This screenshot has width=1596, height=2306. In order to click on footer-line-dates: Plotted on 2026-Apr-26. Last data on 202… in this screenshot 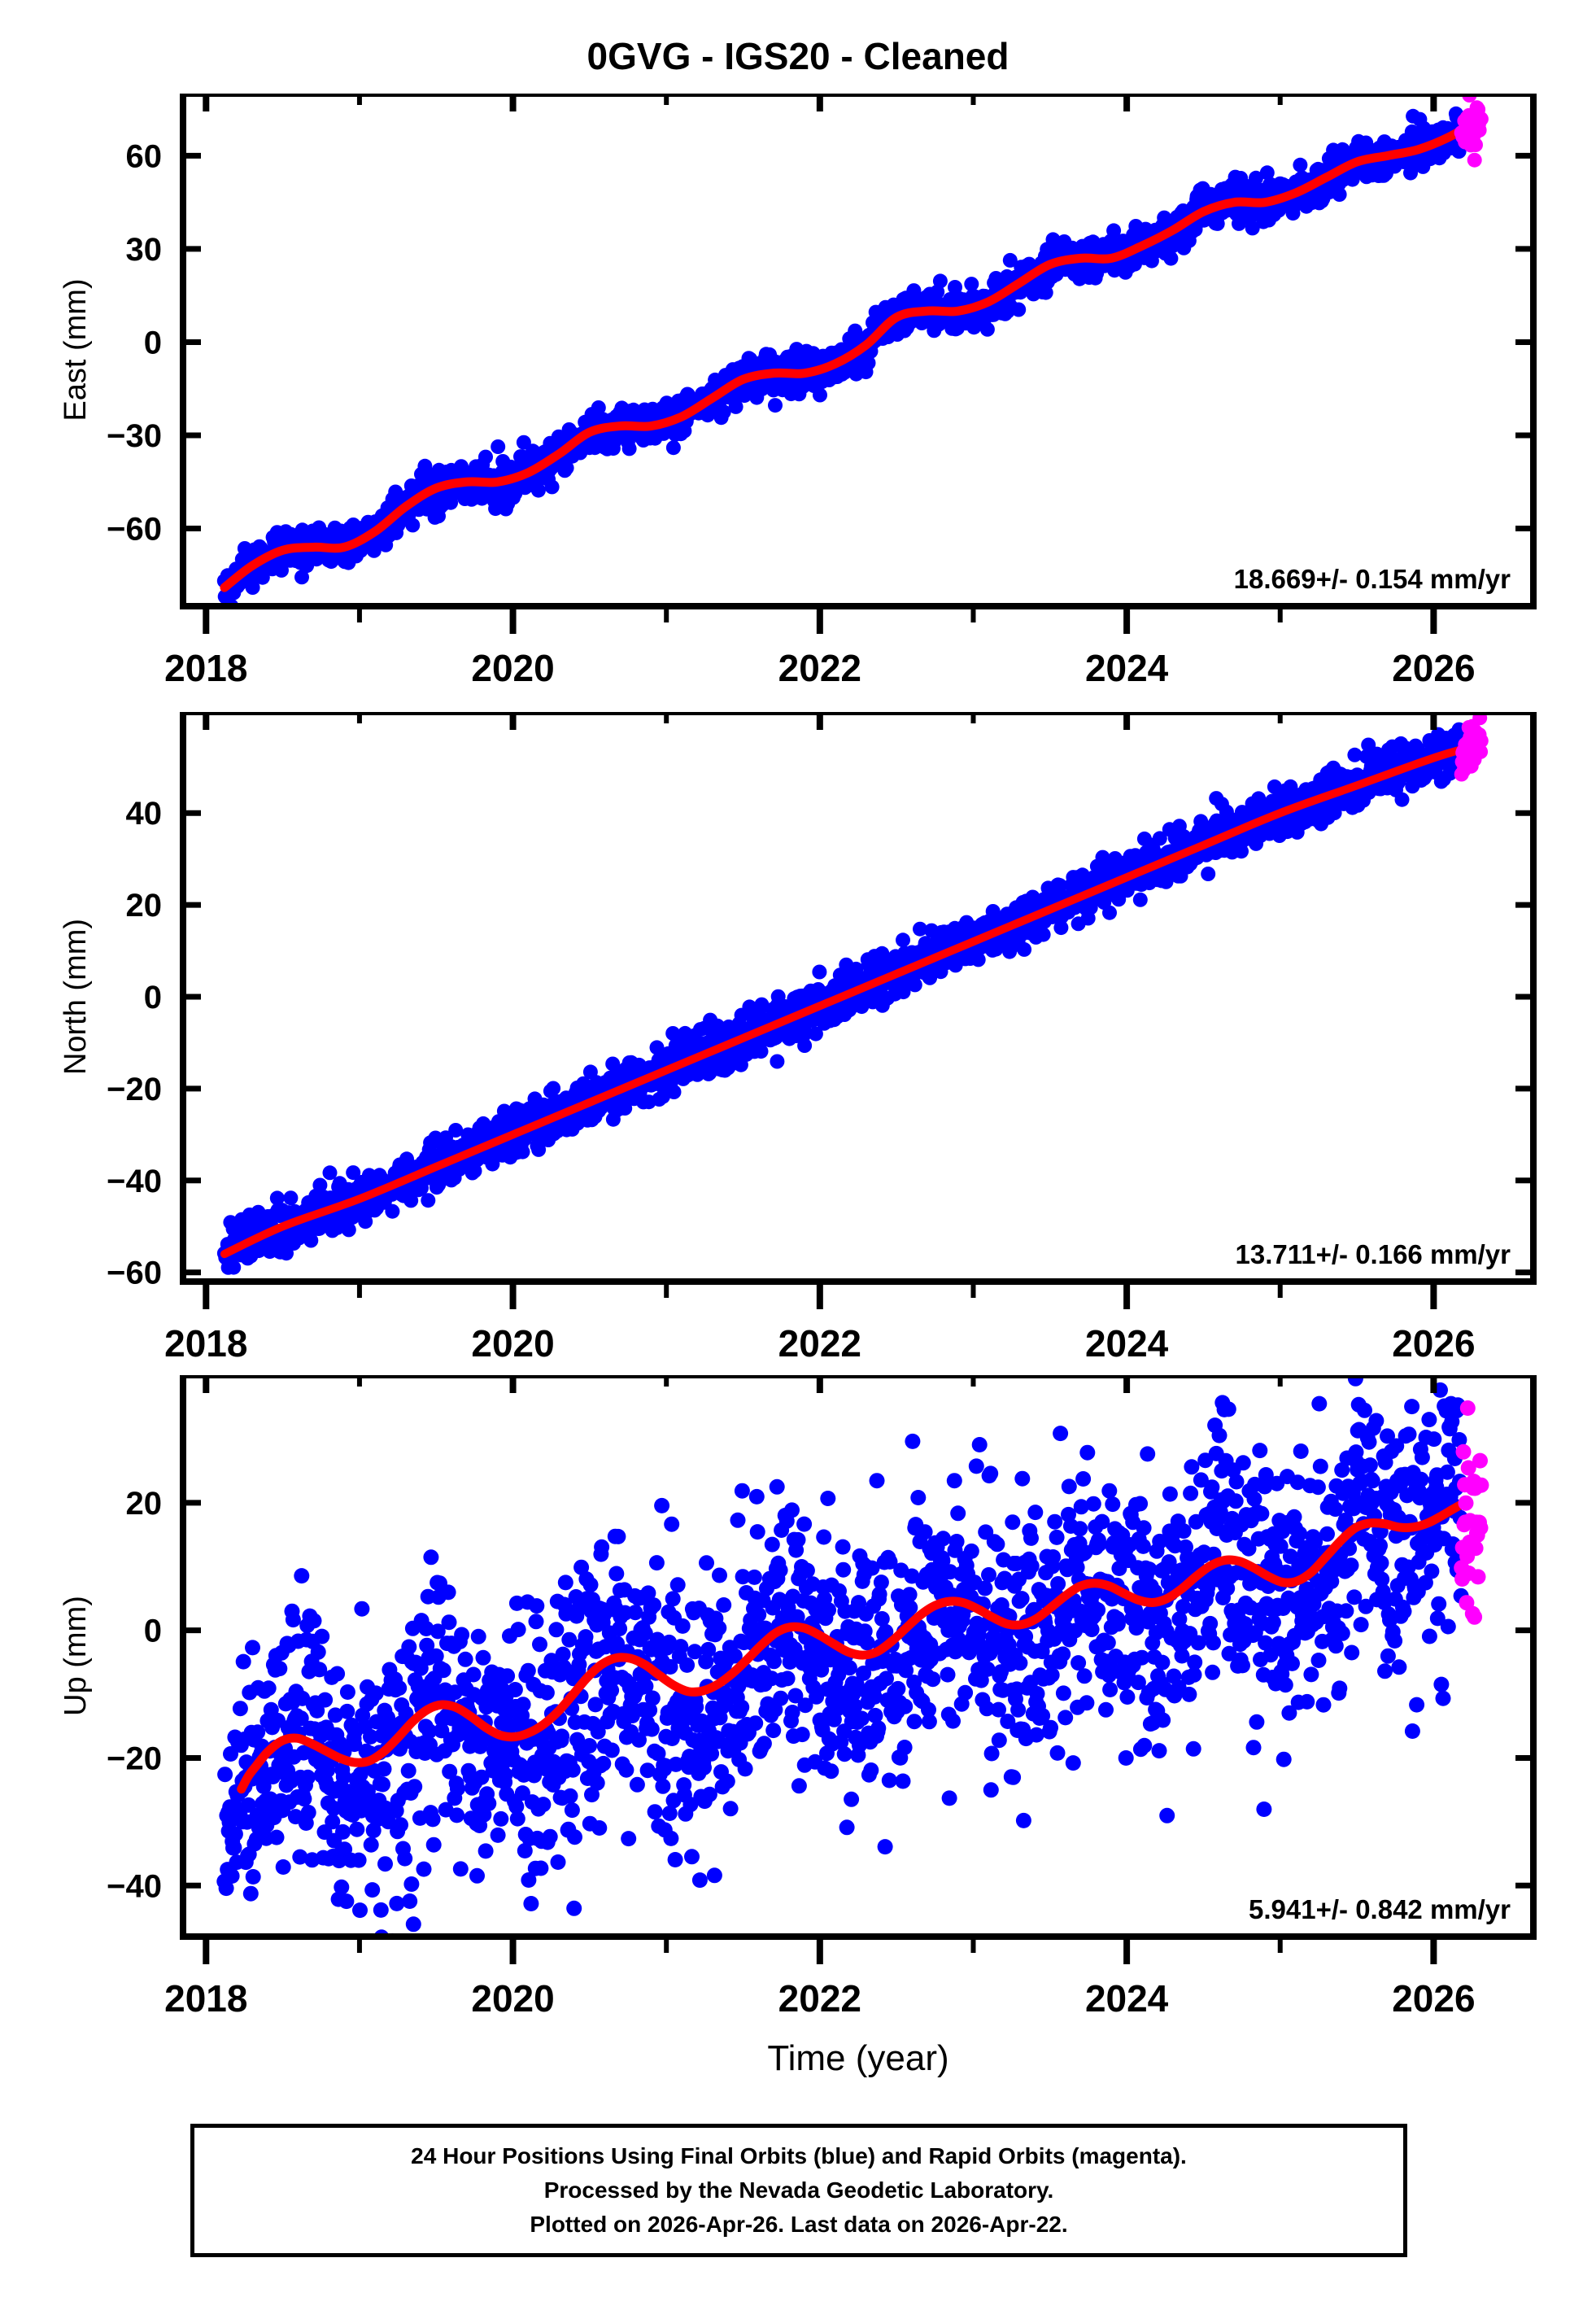, I will do `click(799, 2224)`.